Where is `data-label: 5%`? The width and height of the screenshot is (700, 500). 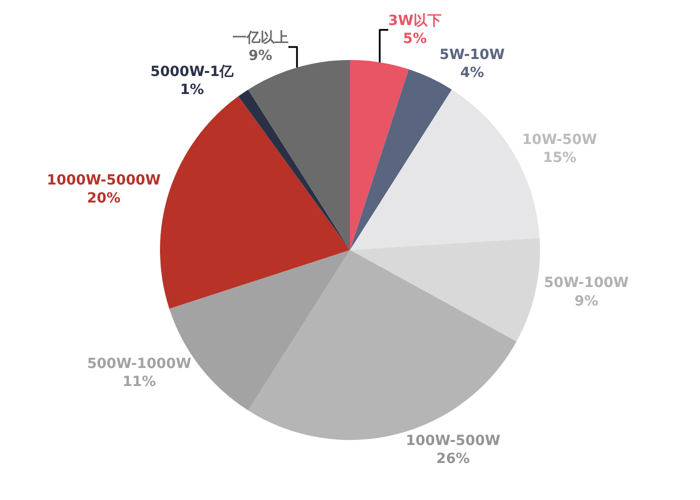
data-label: 5% is located at coordinates (414, 38).